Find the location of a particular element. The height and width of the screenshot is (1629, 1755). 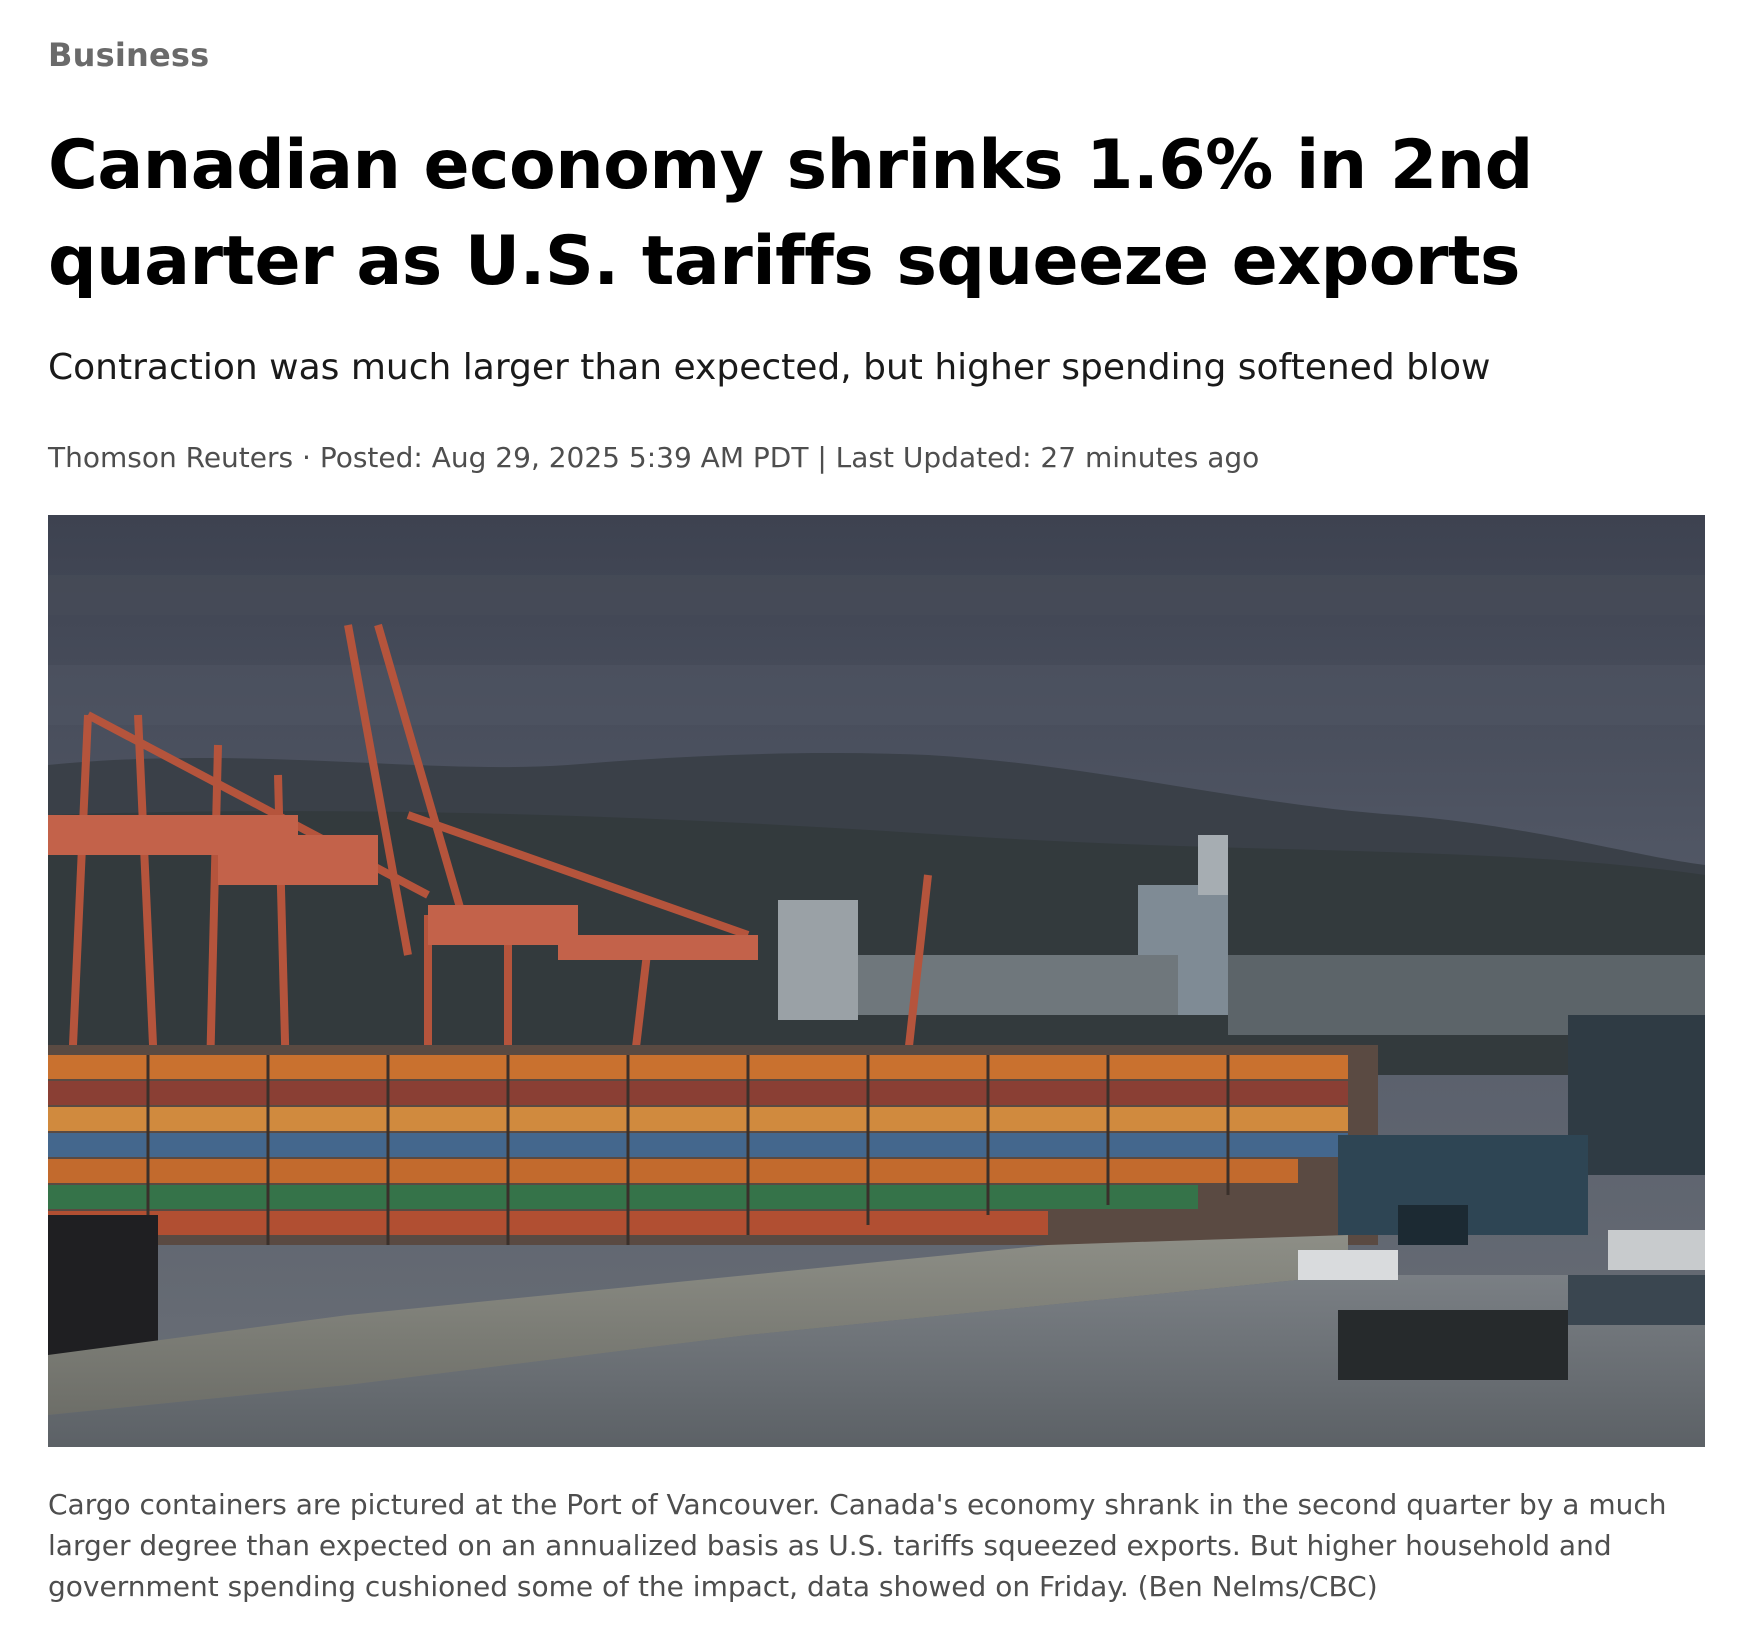

category-link: Business is located at coordinates (129, 55).